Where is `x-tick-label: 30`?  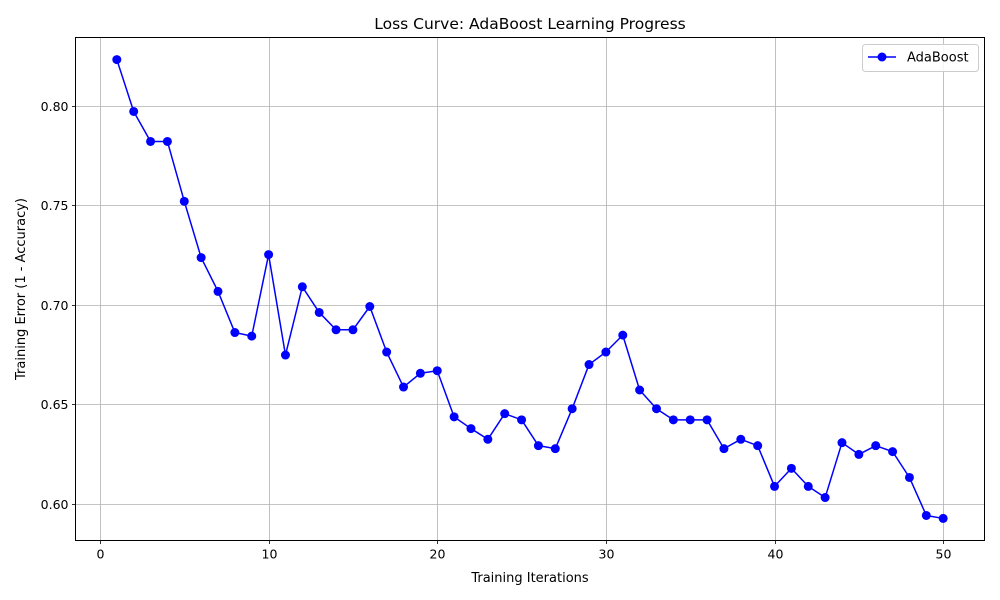
x-tick-label: 30 is located at coordinates (607, 554).